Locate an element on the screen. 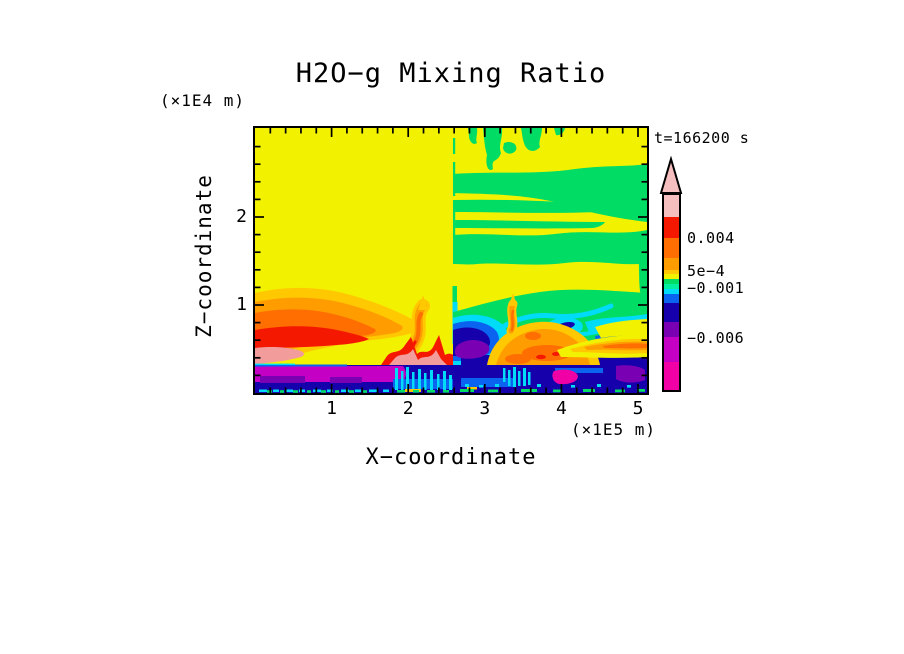 The width and height of the screenshot is (904, 654). colorbar-segment-navy is located at coordinates (671, 312).